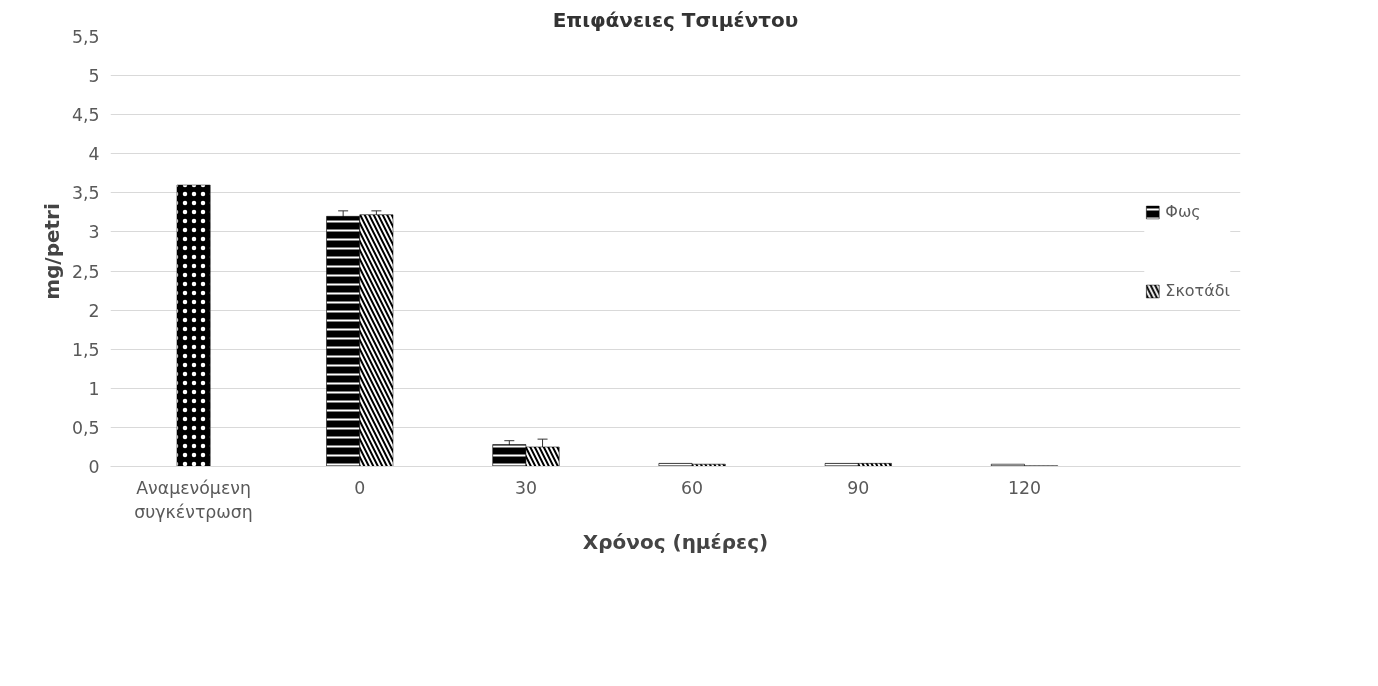  I want to click on x-tick-label: 60, so click(692, 487).